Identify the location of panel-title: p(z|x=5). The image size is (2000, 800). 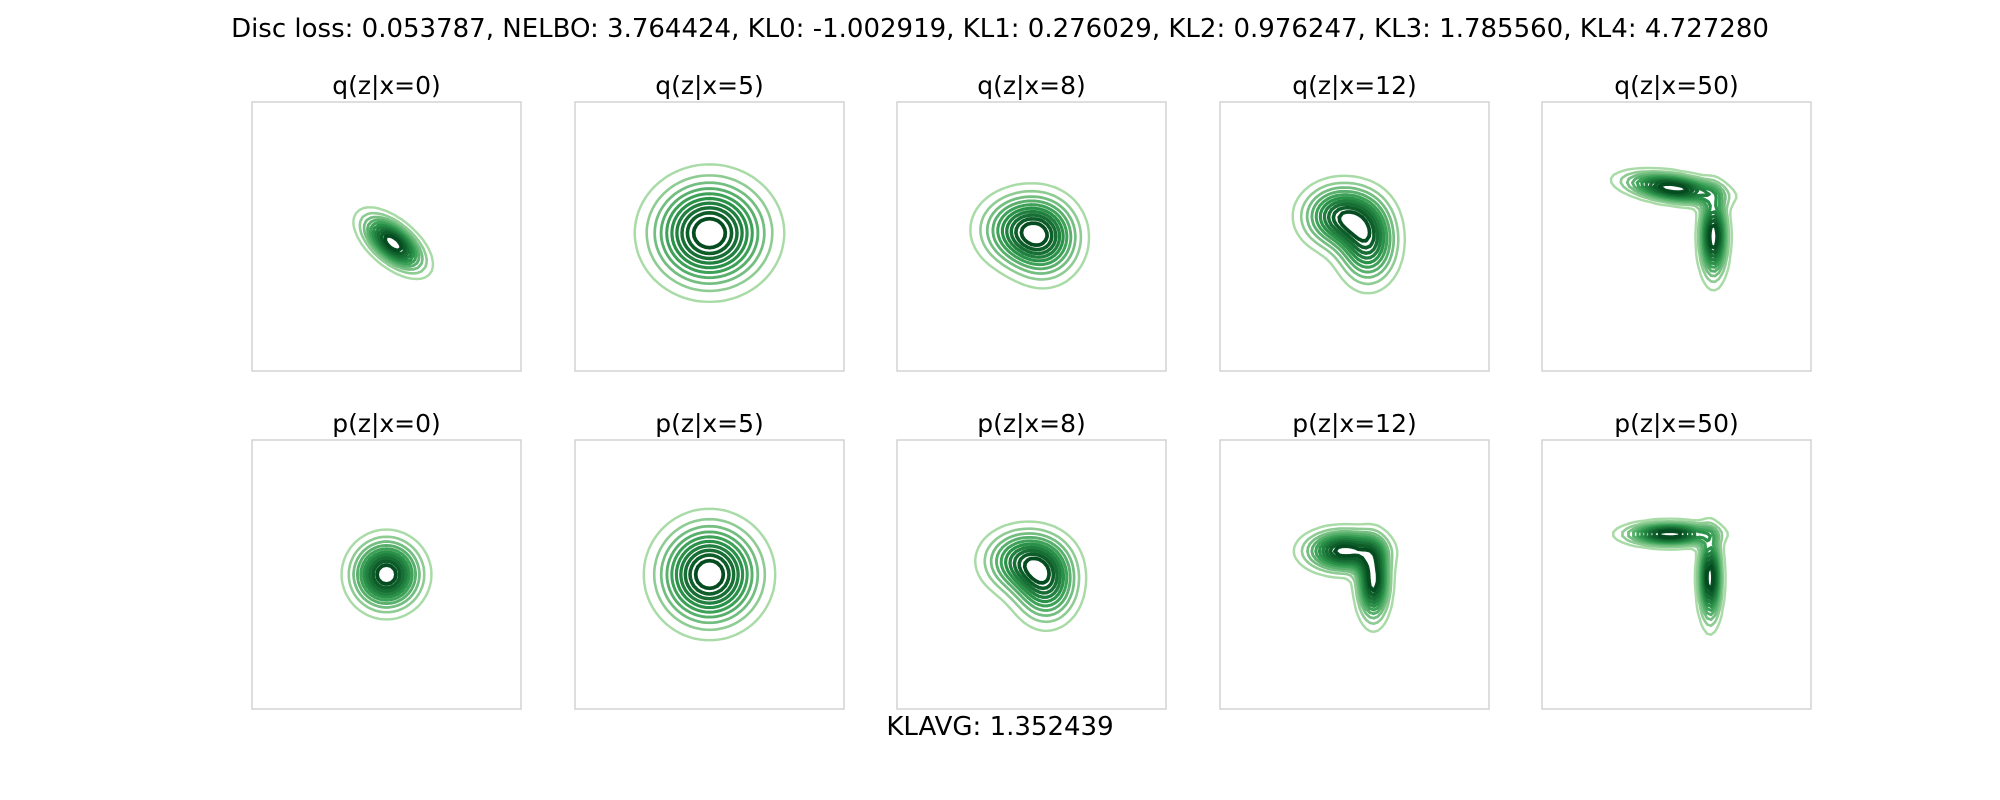
(709, 423).